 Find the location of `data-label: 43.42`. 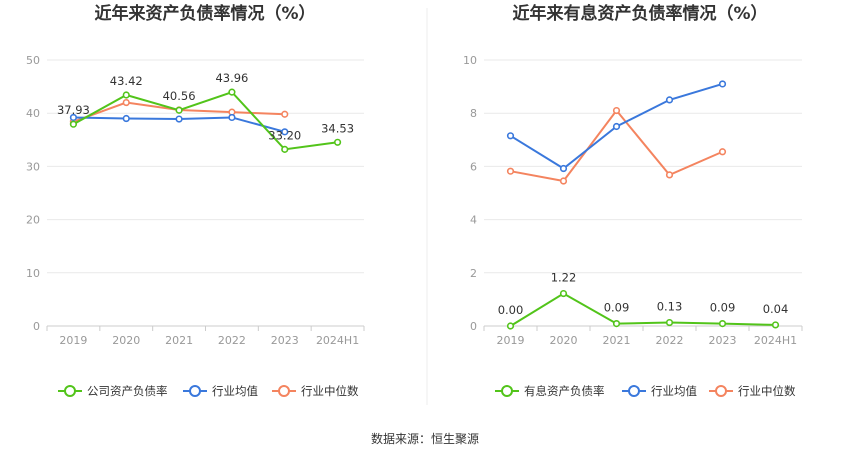

data-label: 43.42 is located at coordinates (126, 81).